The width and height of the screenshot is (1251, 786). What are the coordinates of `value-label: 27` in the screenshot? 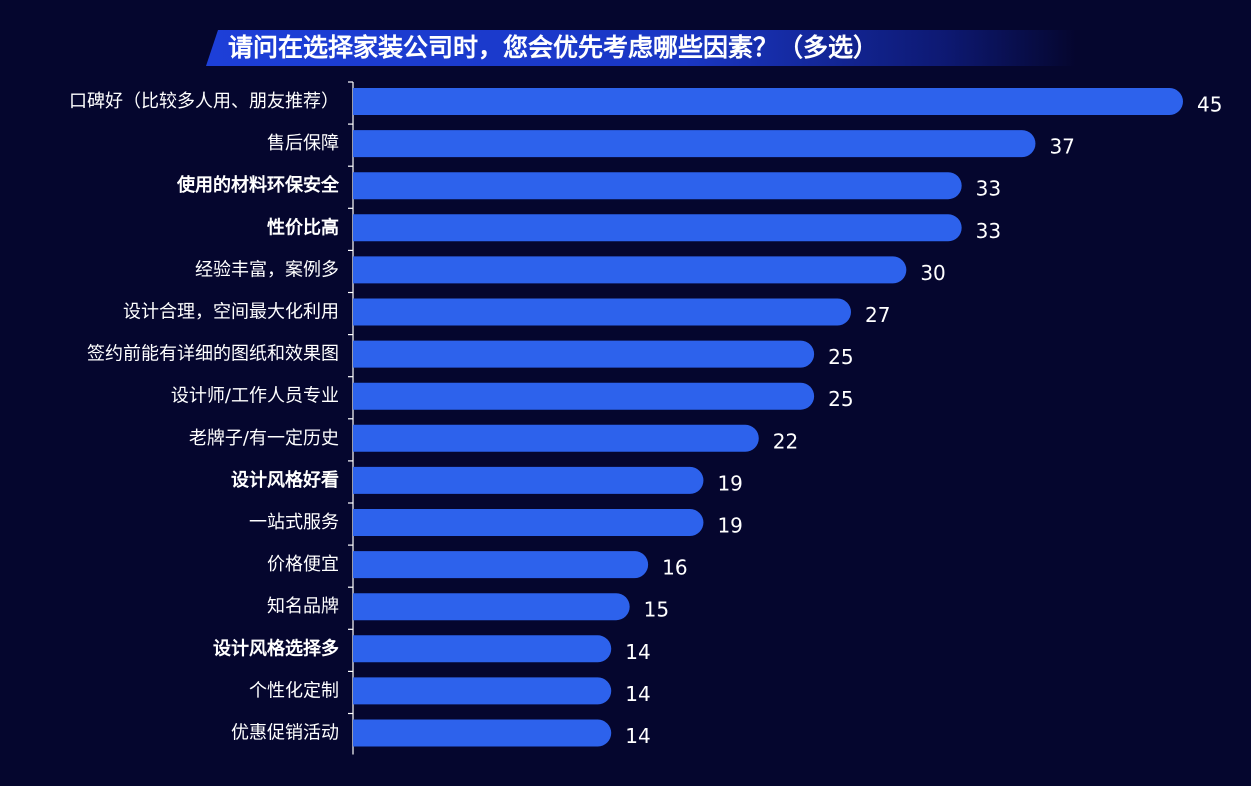 It's located at (877, 315).